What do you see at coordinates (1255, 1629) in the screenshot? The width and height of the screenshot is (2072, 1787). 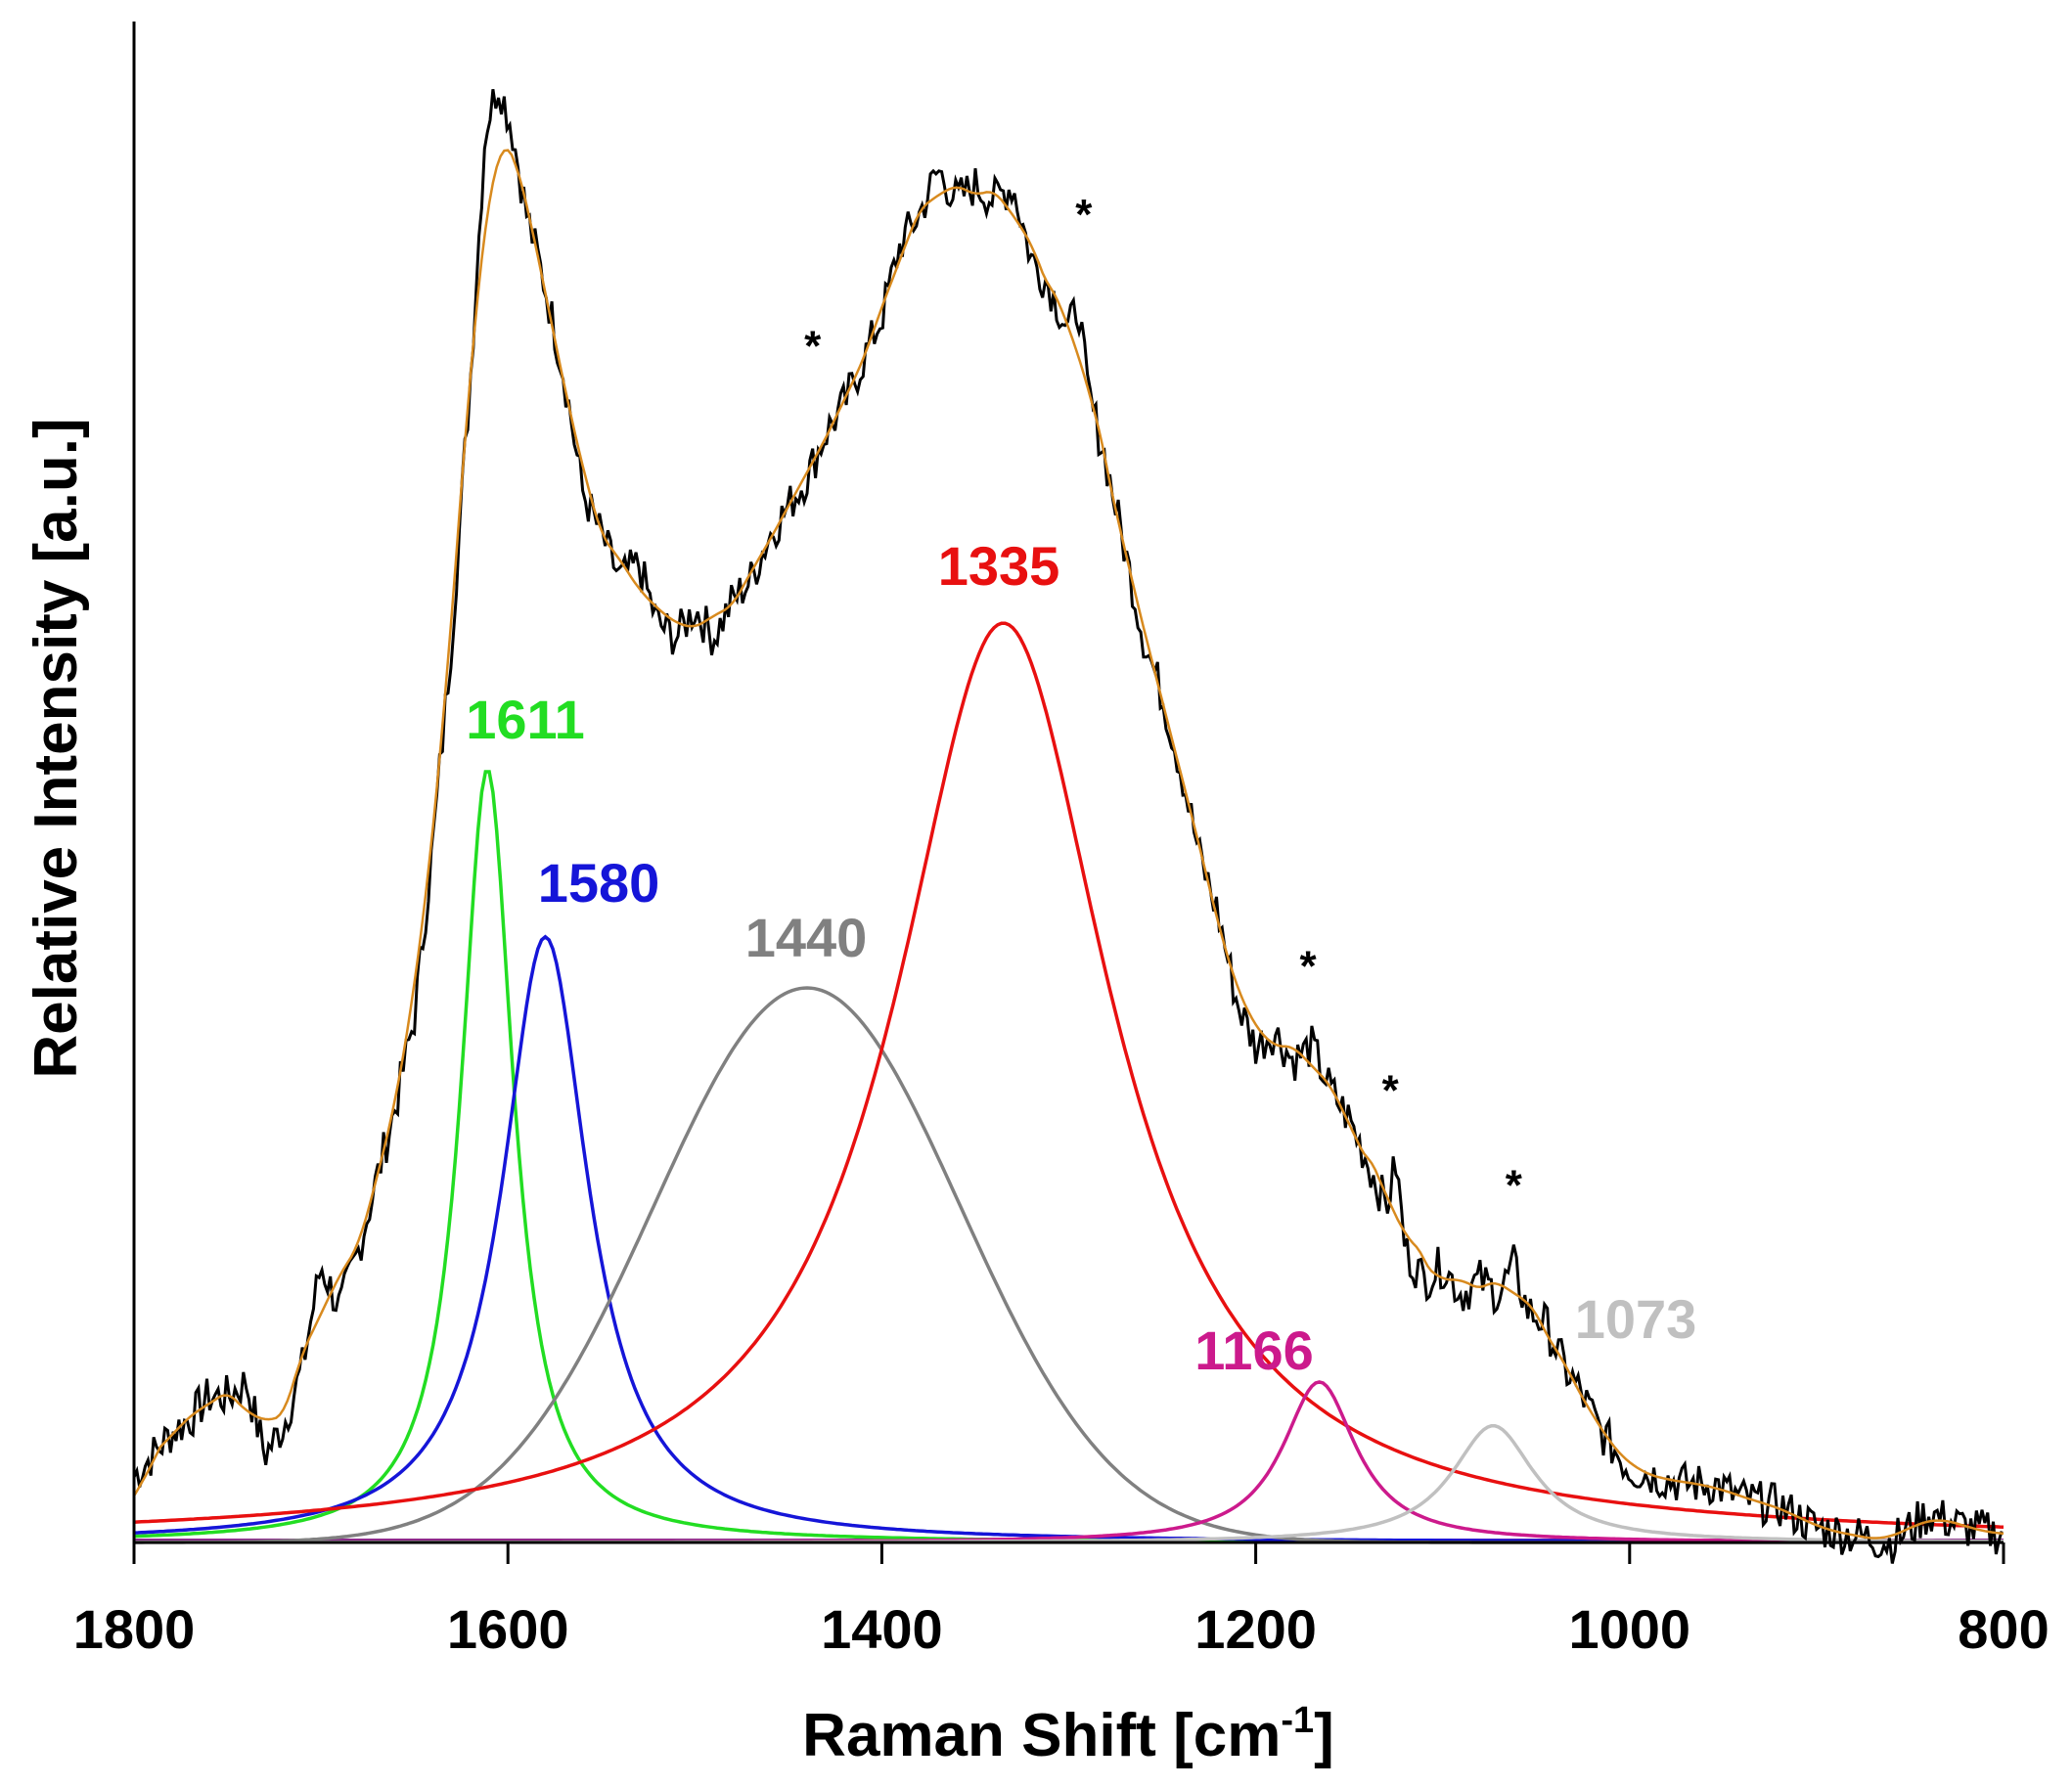 I see `x-tick-label: 1200` at bounding box center [1255, 1629].